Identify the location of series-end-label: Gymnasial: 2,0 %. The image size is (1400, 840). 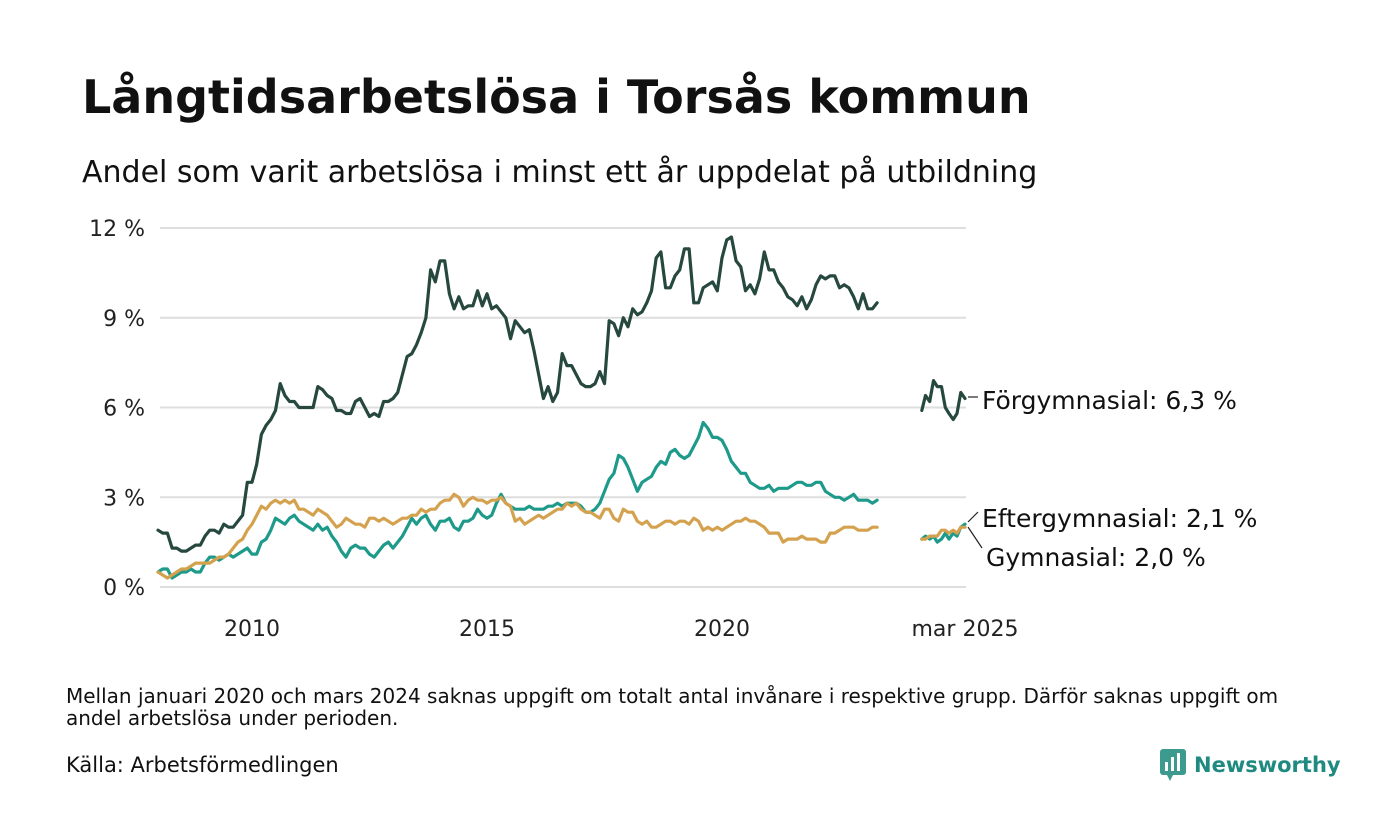
(1096, 557).